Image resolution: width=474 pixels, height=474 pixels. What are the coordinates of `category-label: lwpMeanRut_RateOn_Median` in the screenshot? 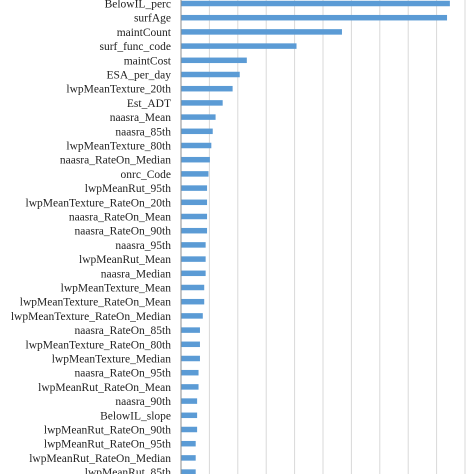 It's located at (100, 459).